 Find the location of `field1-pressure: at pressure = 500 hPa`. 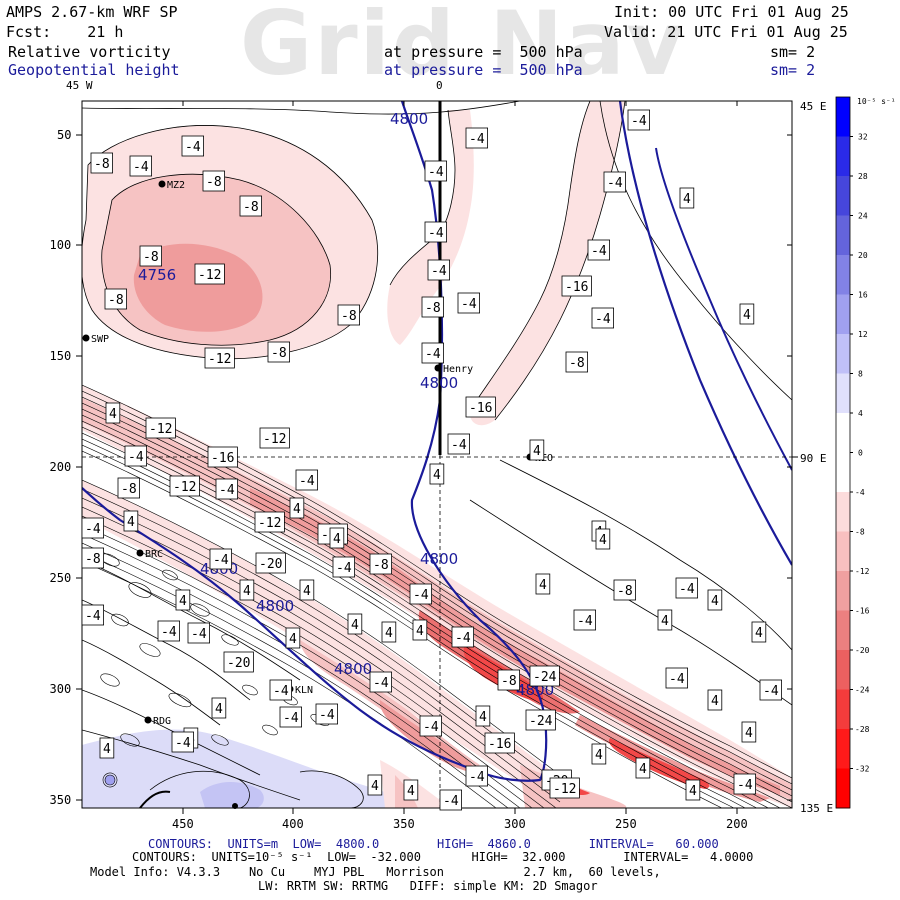

field1-pressure: at pressure = 500 hPa is located at coordinates (483, 52).